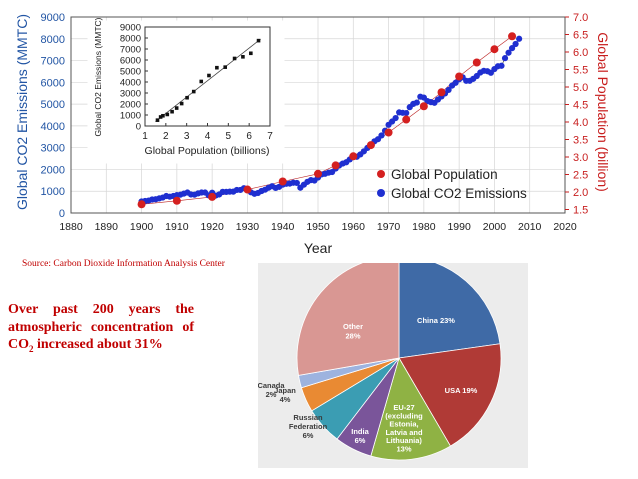  What do you see at coordinates (436, 320) in the screenshot?
I see `pie-label-china: China 23%` at bounding box center [436, 320].